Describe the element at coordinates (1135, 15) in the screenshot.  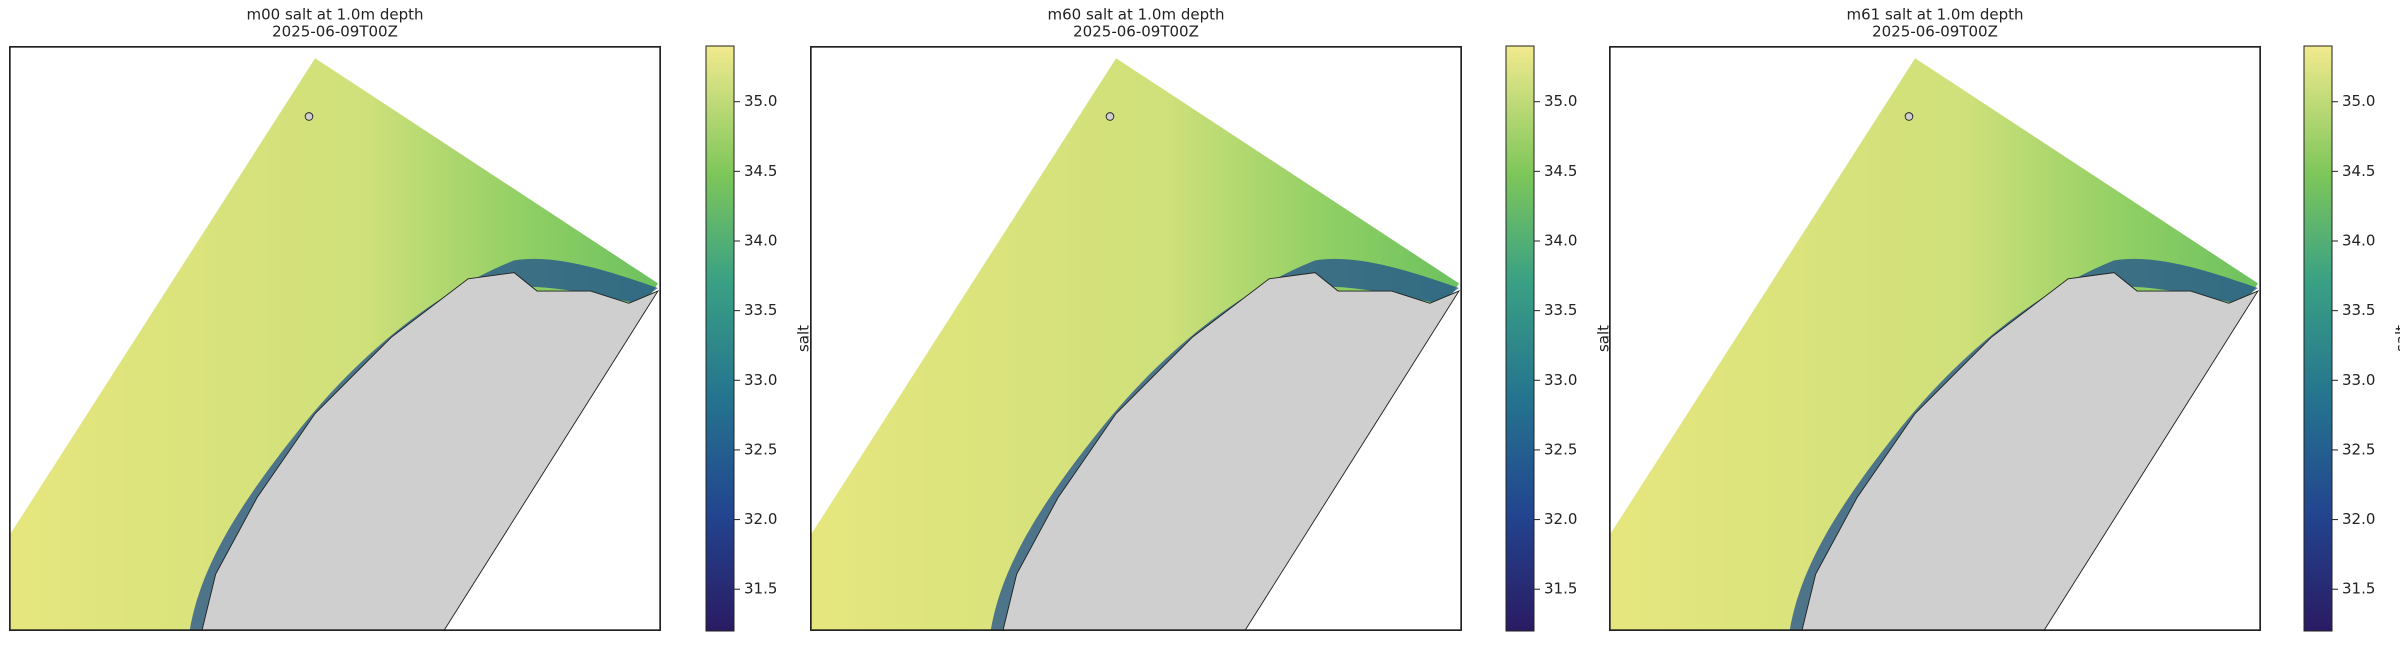
I see `panel-title: m60 salt at 1.0m depth` at that location.